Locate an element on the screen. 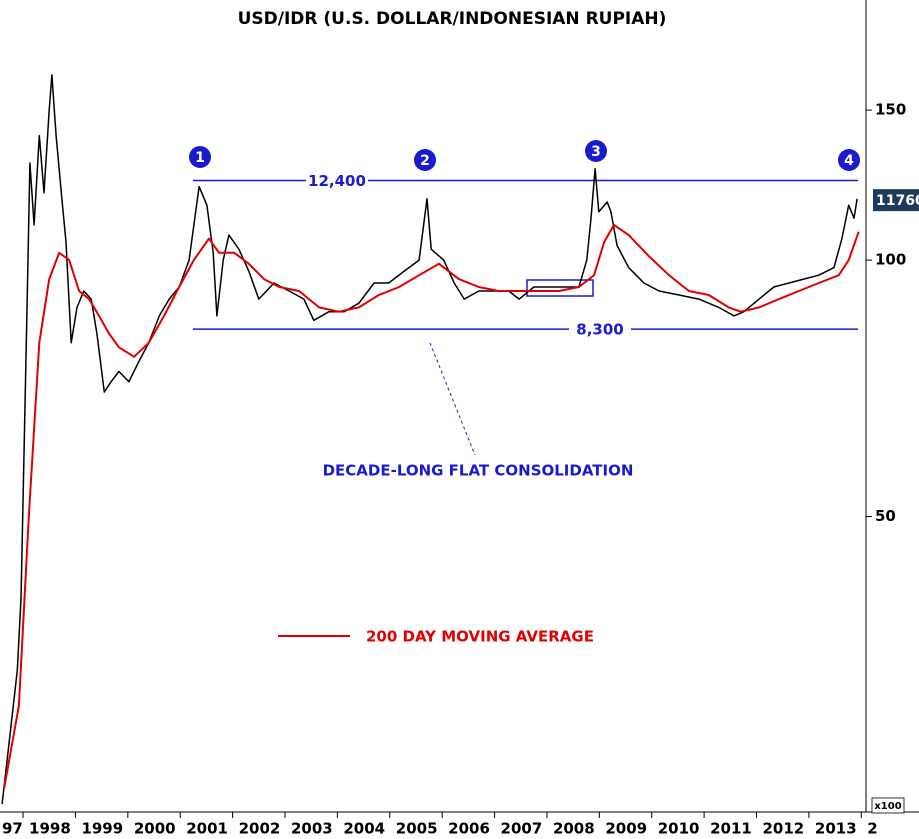  y-tick-label: 50 is located at coordinates (885, 516).